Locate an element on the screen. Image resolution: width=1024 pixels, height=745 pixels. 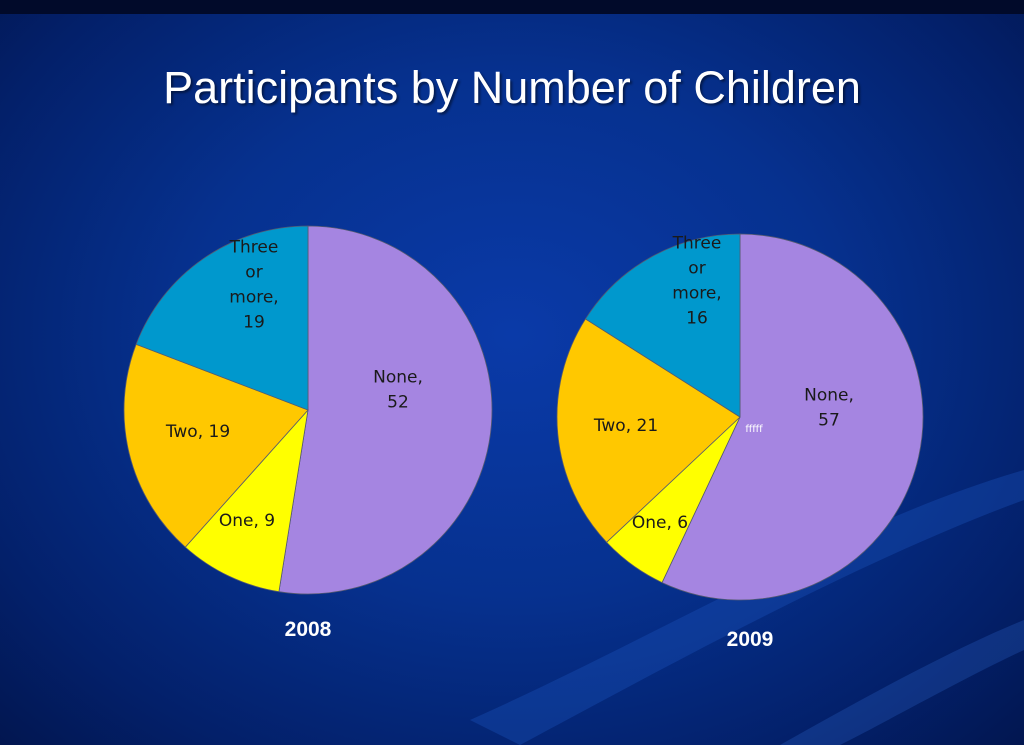
year-label: 2008 is located at coordinates (308, 629).